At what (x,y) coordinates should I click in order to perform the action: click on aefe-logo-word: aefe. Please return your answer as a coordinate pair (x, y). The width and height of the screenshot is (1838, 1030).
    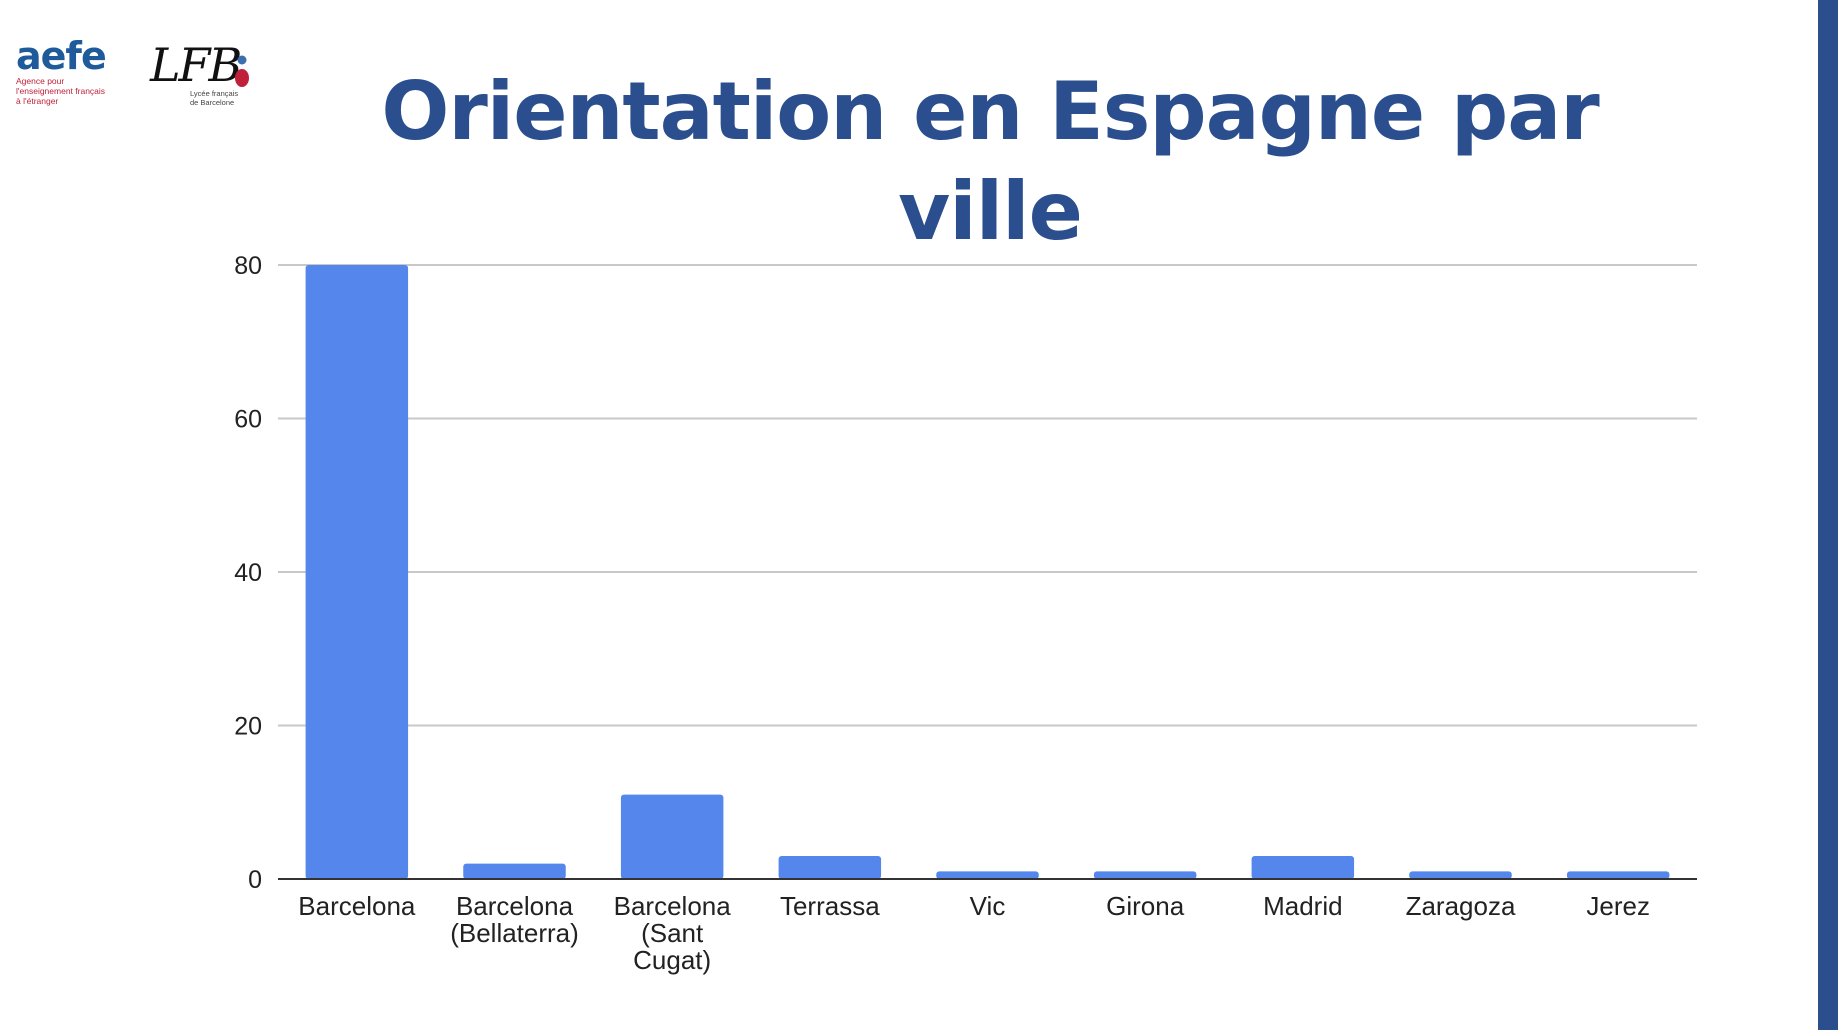
    Looking at the image, I should click on (61, 56).